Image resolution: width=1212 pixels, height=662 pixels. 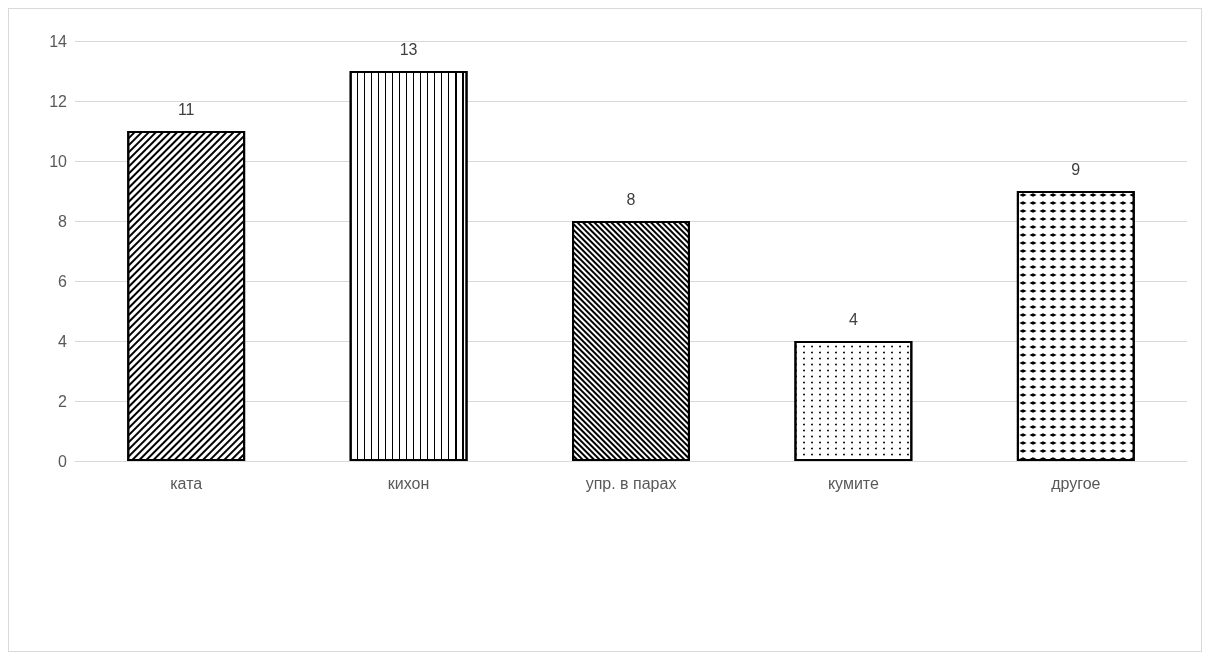 What do you see at coordinates (63, 221) in the screenshot?
I see `y-tick-label: 8` at bounding box center [63, 221].